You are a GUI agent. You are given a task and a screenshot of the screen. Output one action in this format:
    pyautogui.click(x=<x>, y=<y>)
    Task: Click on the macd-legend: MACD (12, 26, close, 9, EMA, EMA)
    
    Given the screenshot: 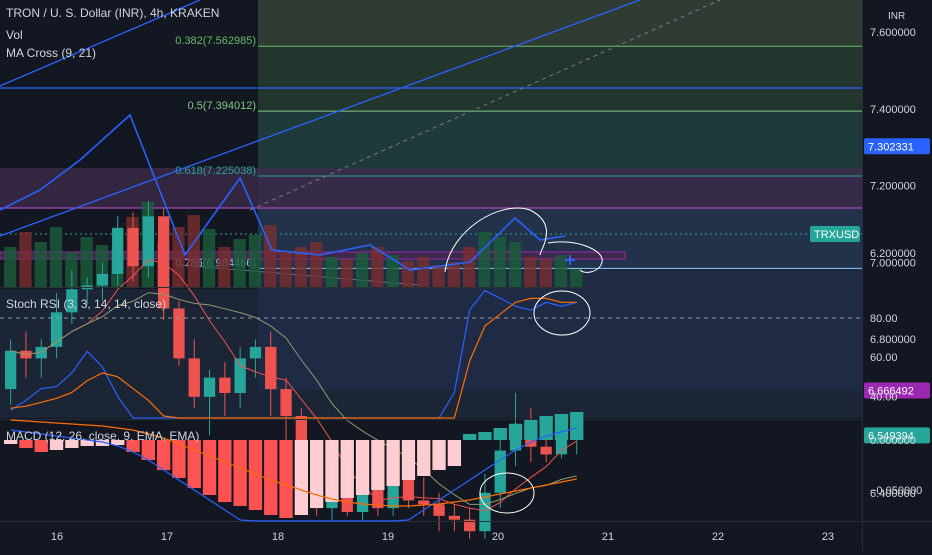 What is the action you would take?
    pyautogui.click(x=103, y=436)
    